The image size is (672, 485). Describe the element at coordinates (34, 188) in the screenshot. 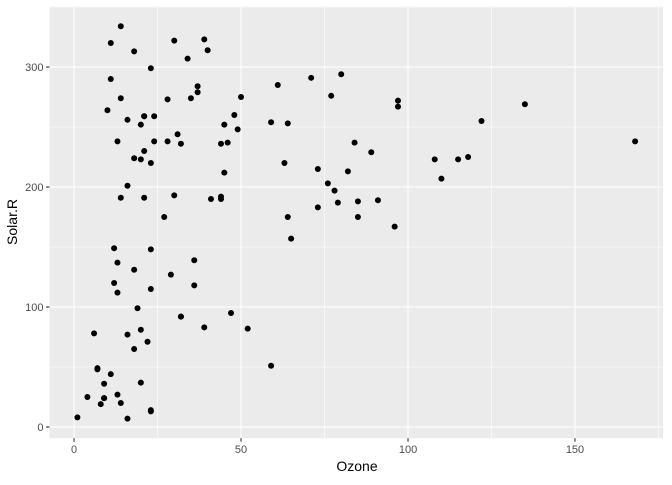

I see `y-tick-label: 200` at that location.